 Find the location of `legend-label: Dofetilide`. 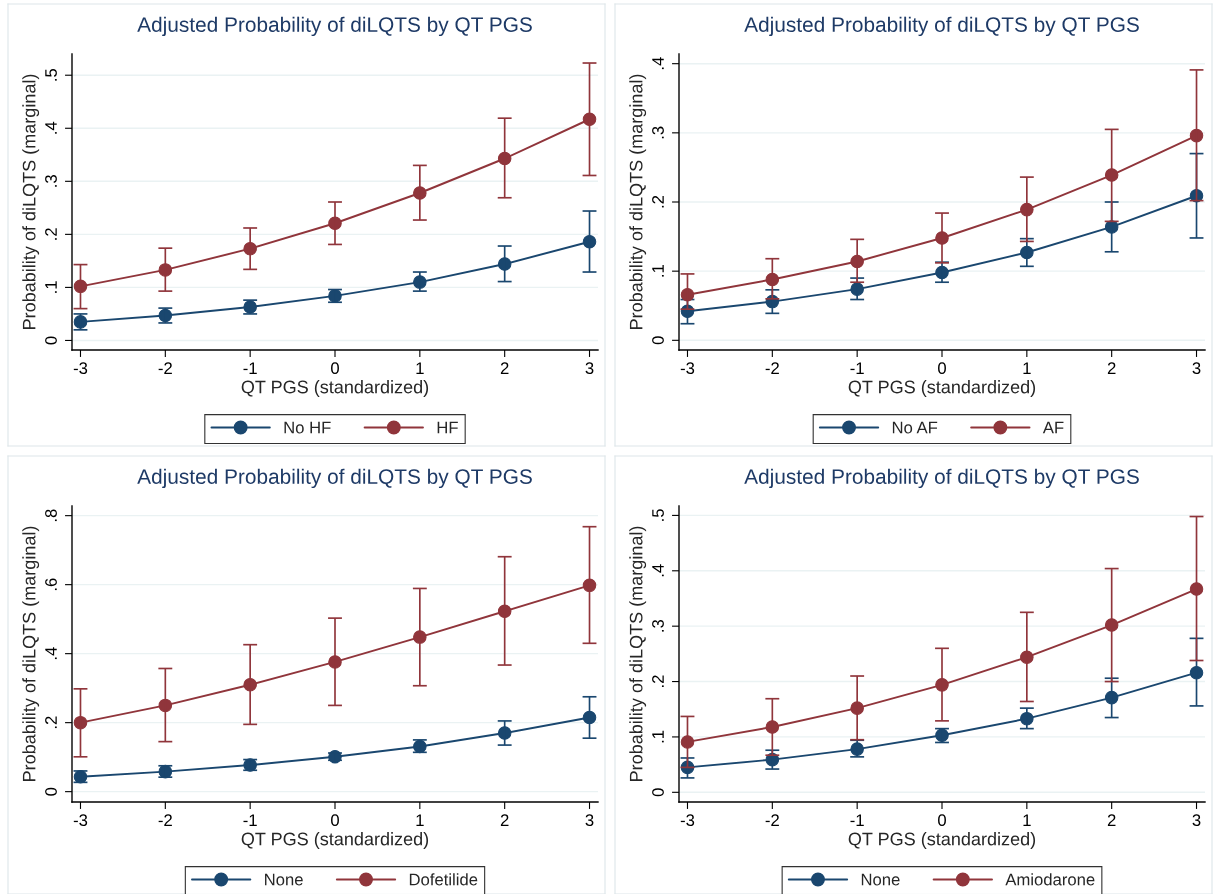

legend-label: Dofetilide is located at coordinates (443, 879).